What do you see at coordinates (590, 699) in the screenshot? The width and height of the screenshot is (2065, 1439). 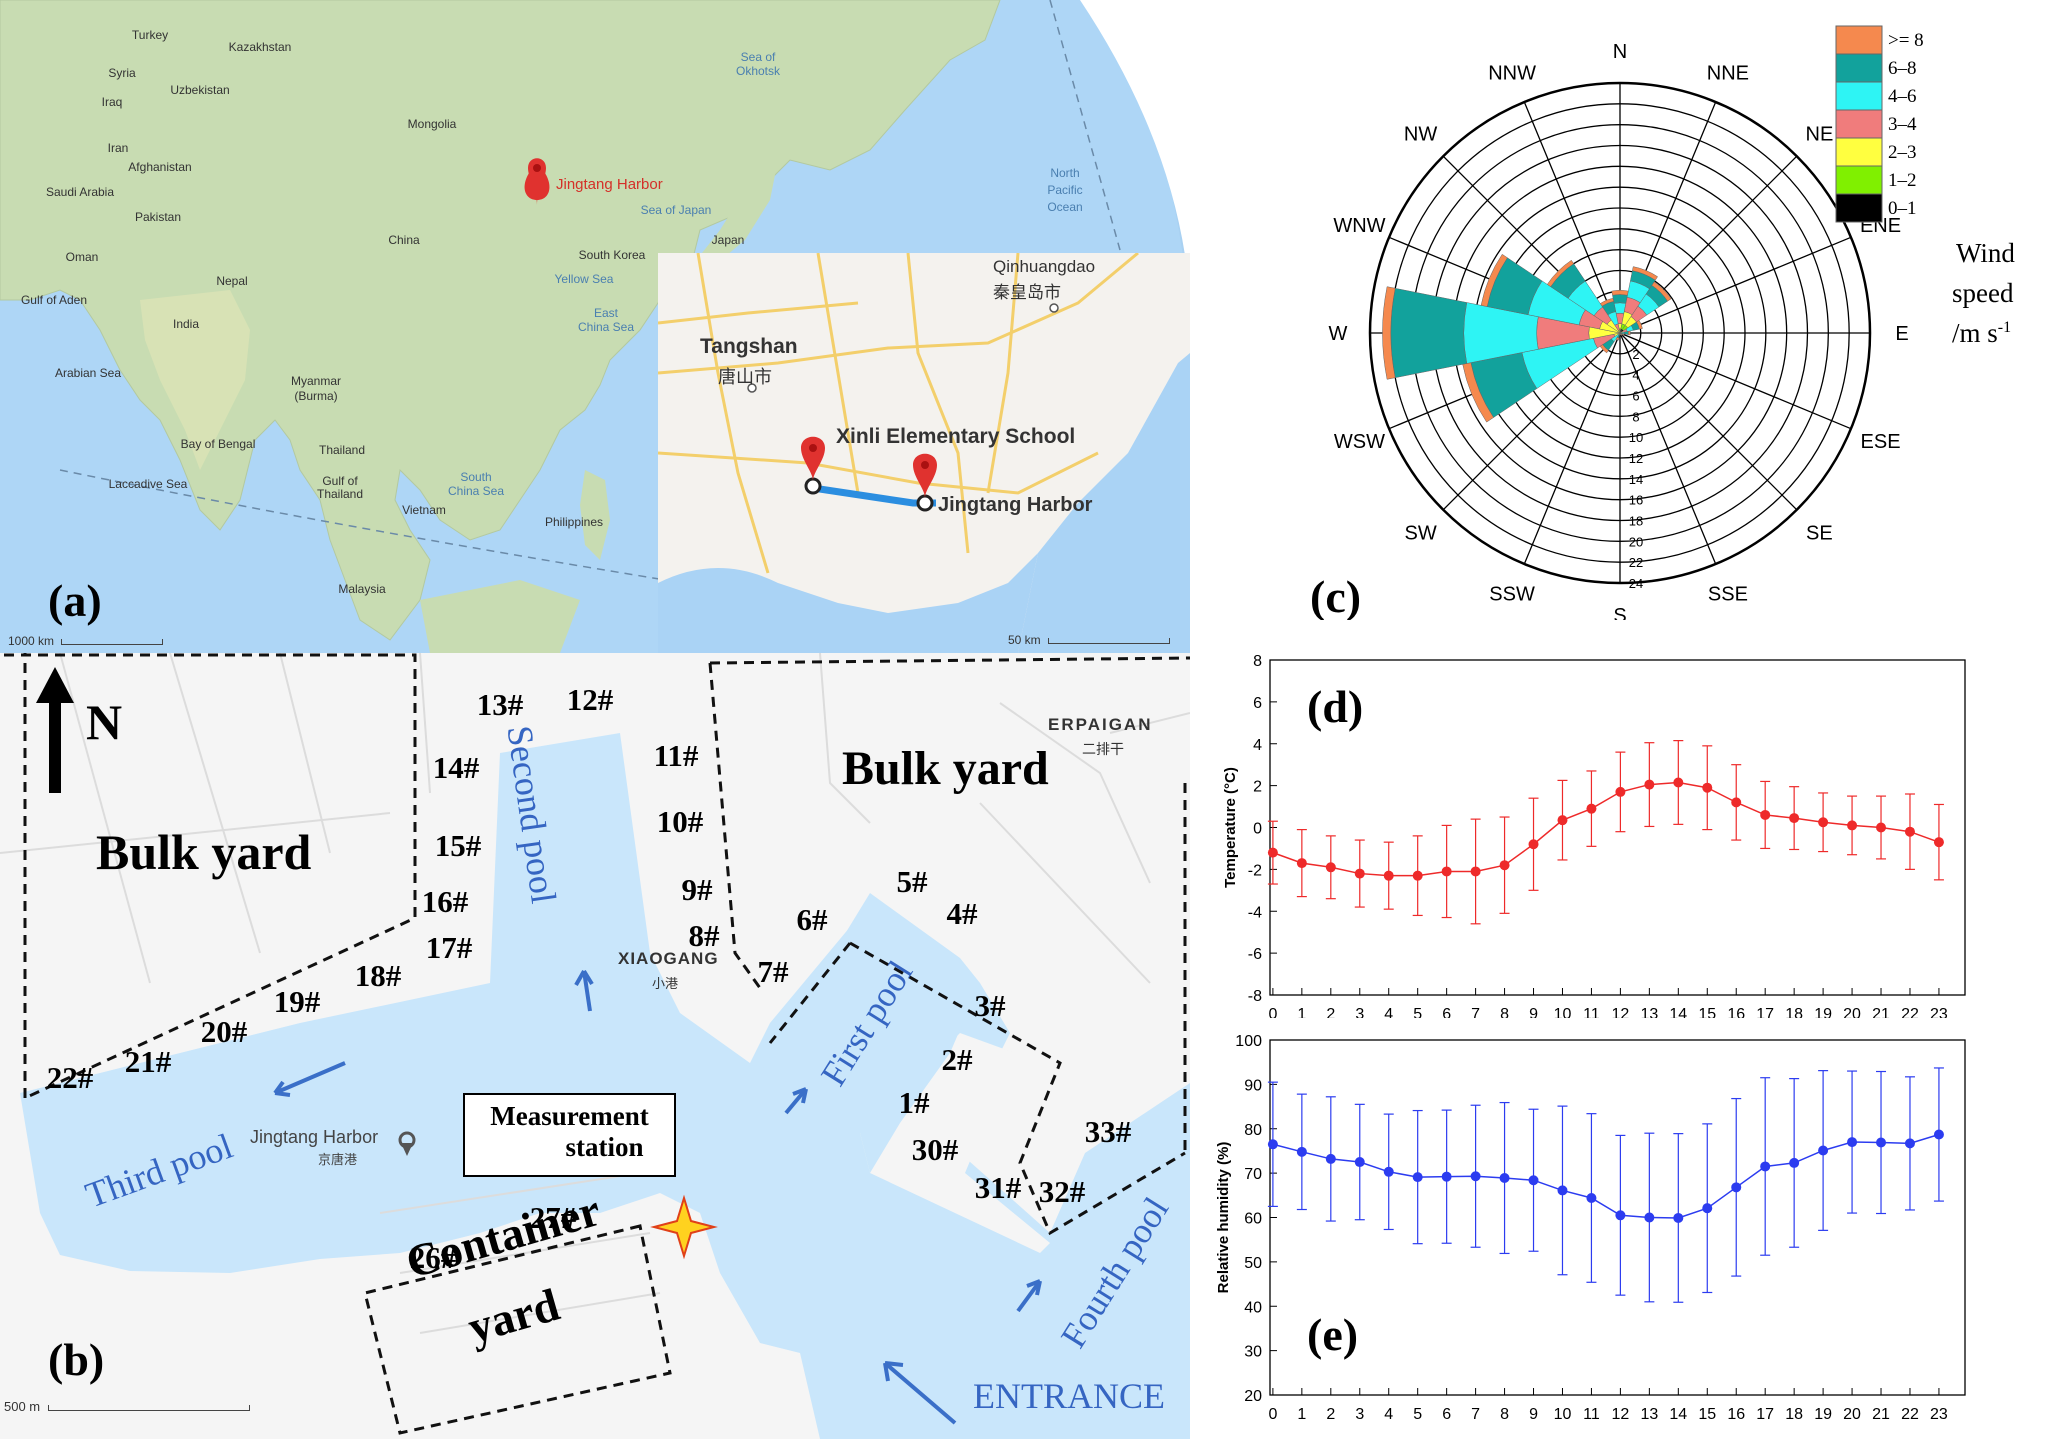 I see `berth-label: 12#` at bounding box center [590, 699].